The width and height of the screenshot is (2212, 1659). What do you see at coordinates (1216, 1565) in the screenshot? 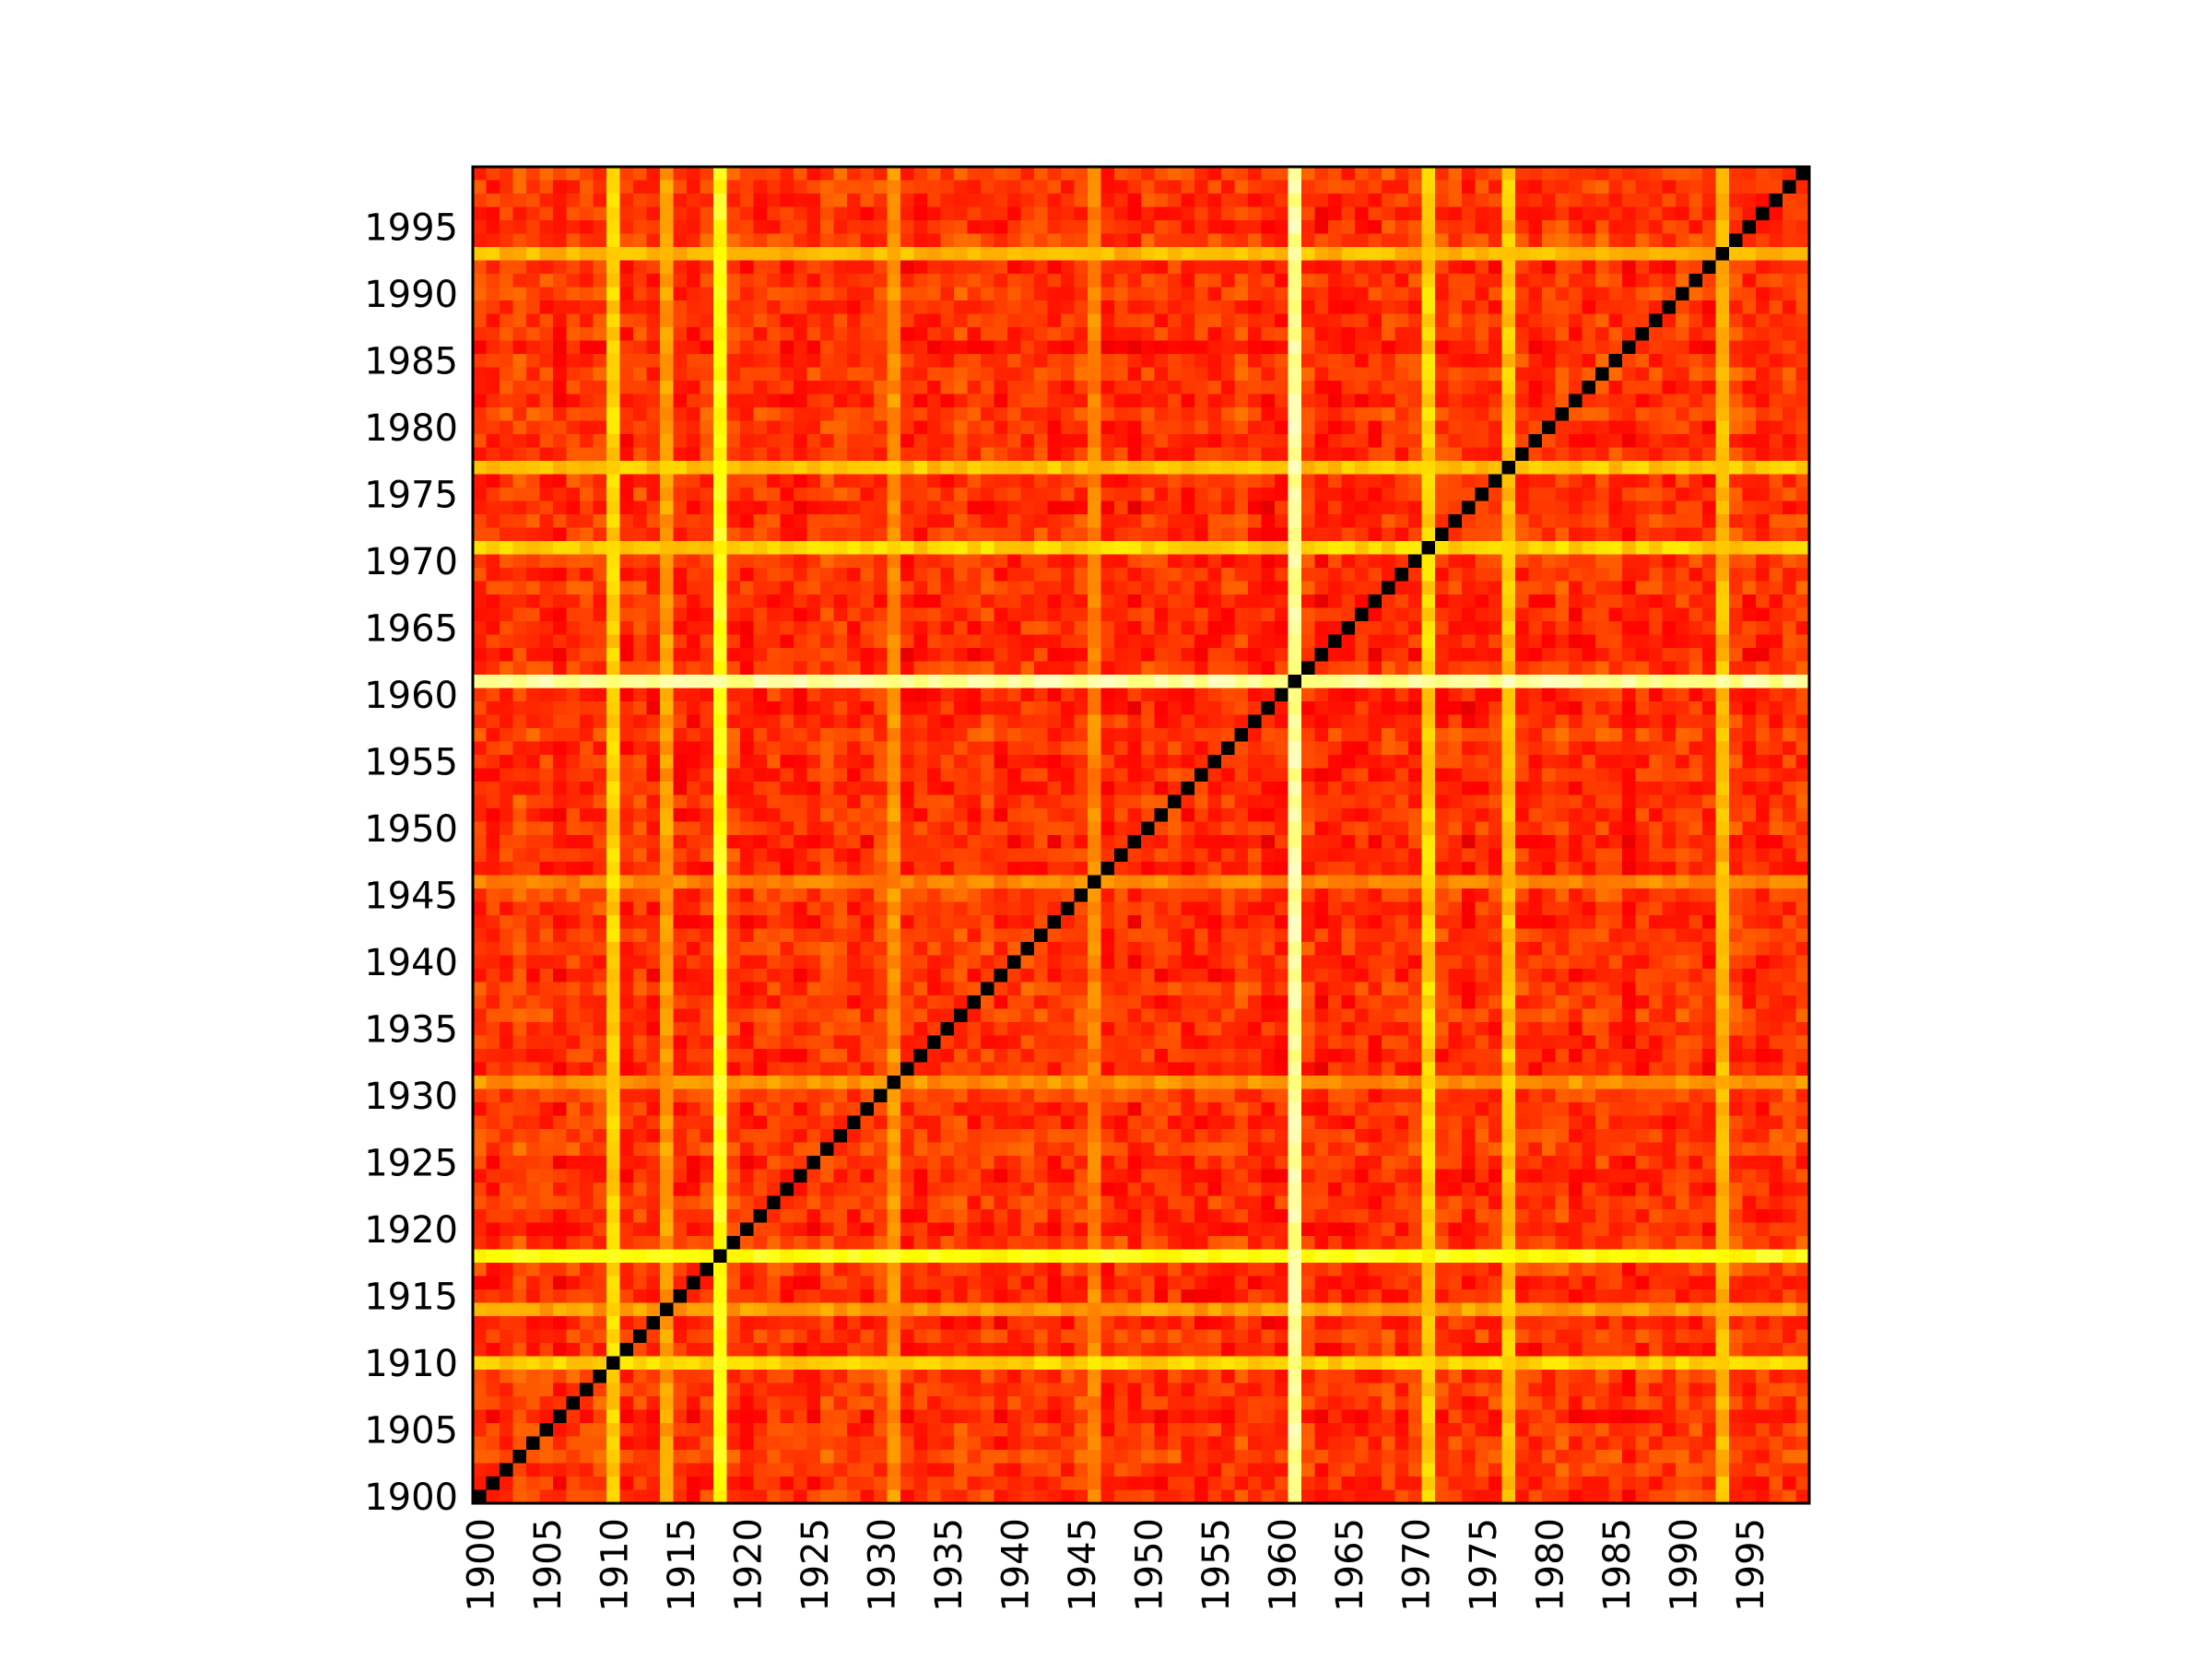
I see `x-tick-label: 1955` at bounding box center [1216, 1565].